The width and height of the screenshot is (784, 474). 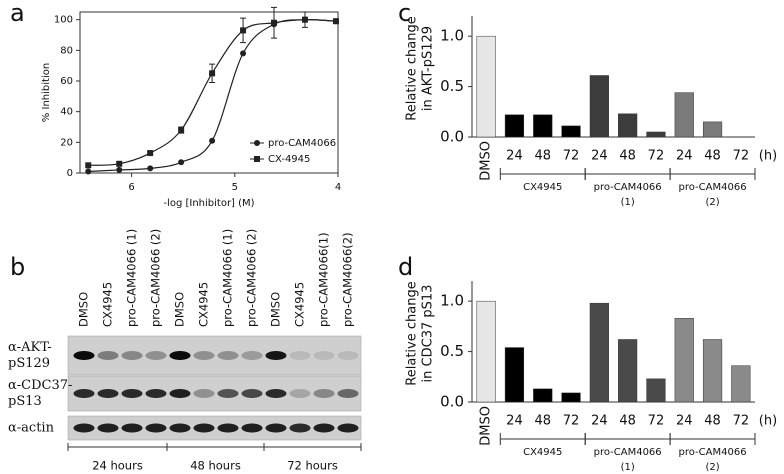 What do you see at coordinates (30, 347) in the screenshot?
I see `row-label: α-AKT-` at bounding box center [30, 347].